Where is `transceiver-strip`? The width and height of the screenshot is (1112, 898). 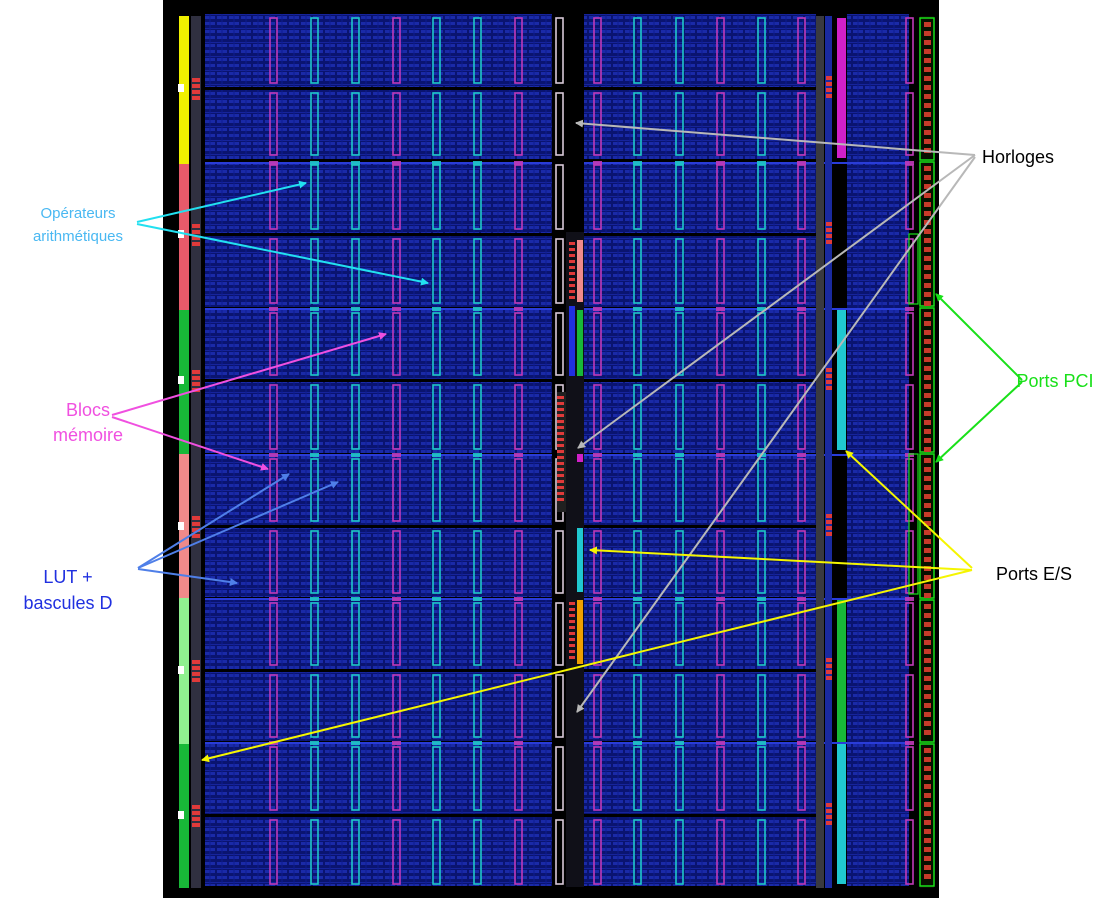 transceiver-strip is located at coordinates (841, 380).